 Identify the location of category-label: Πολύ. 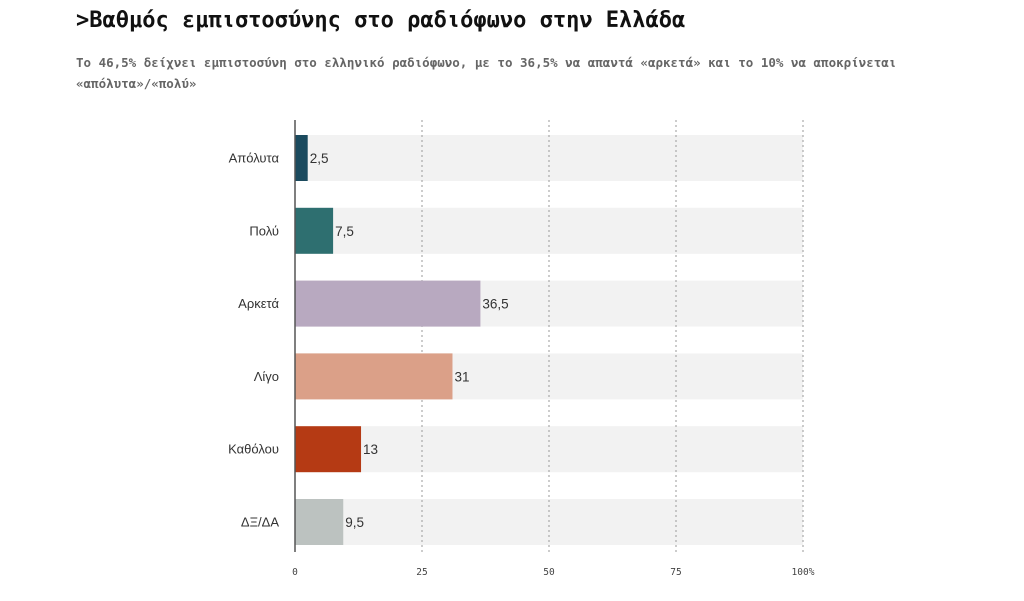
(264, 230).